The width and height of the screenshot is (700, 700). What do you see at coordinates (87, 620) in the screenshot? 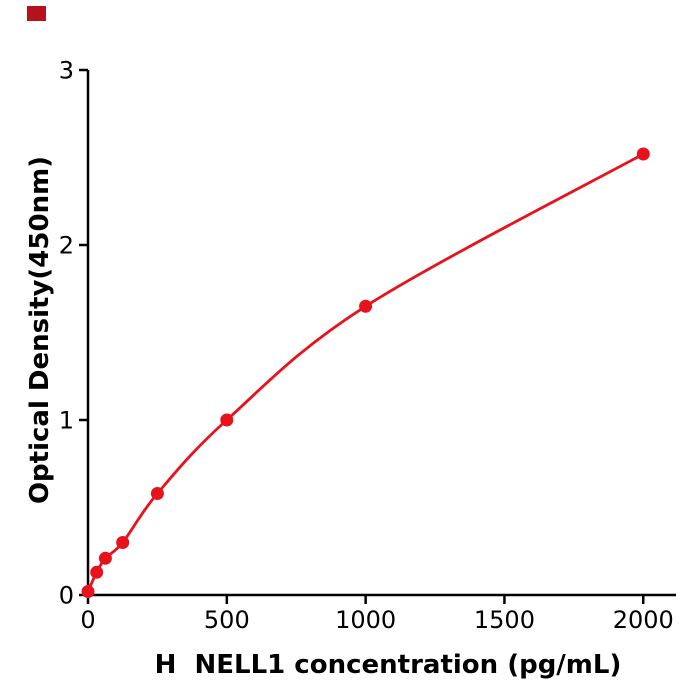
I see `x-tick-label: 0` at bounding box center [87, 620].